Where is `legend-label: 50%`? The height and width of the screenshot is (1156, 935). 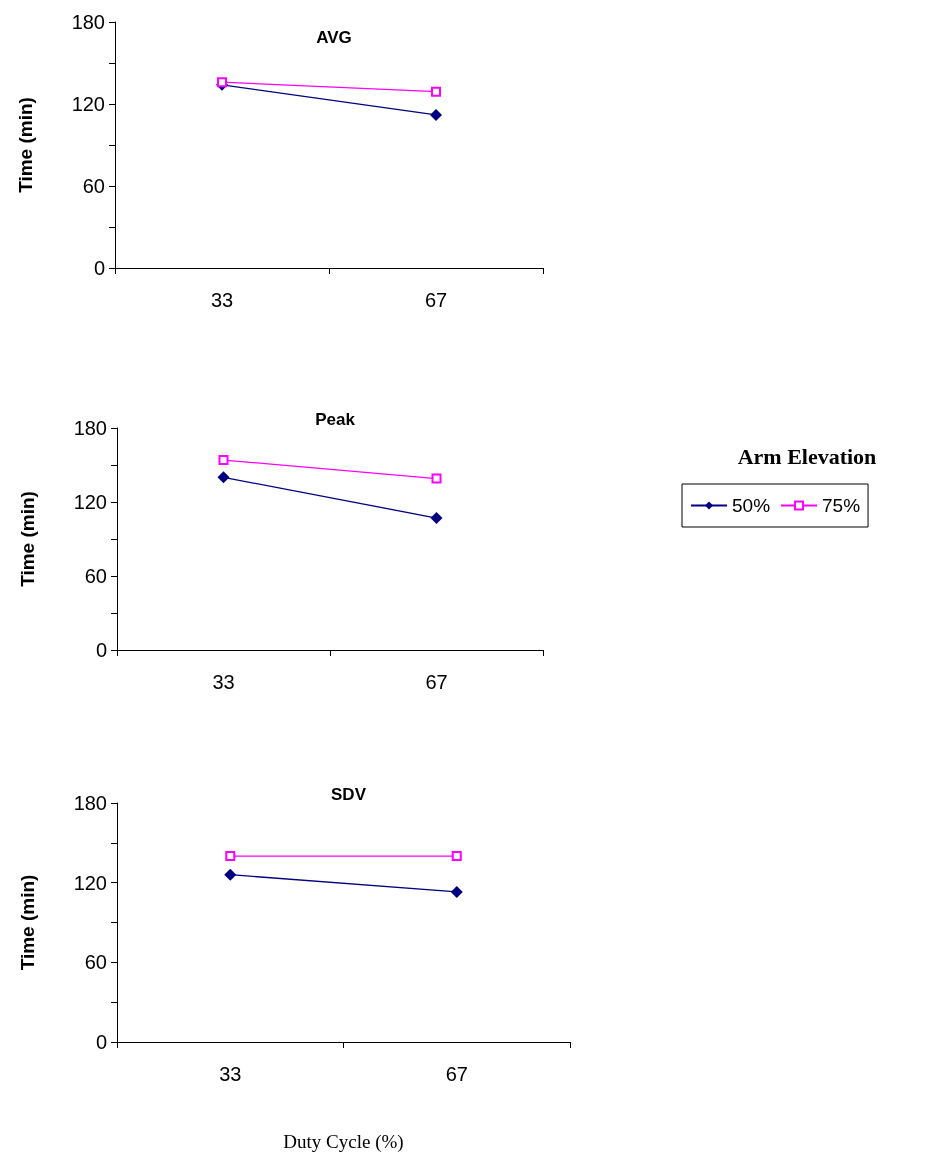
legend-label: 50% is located at coordinates (751, 505).